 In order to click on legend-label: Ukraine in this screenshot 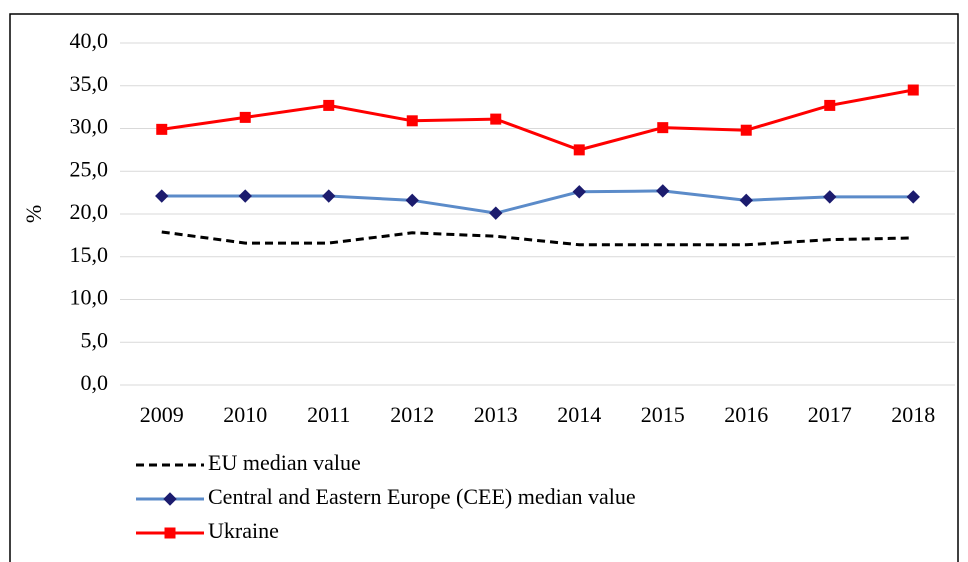, I will do `click(243, 530)`.